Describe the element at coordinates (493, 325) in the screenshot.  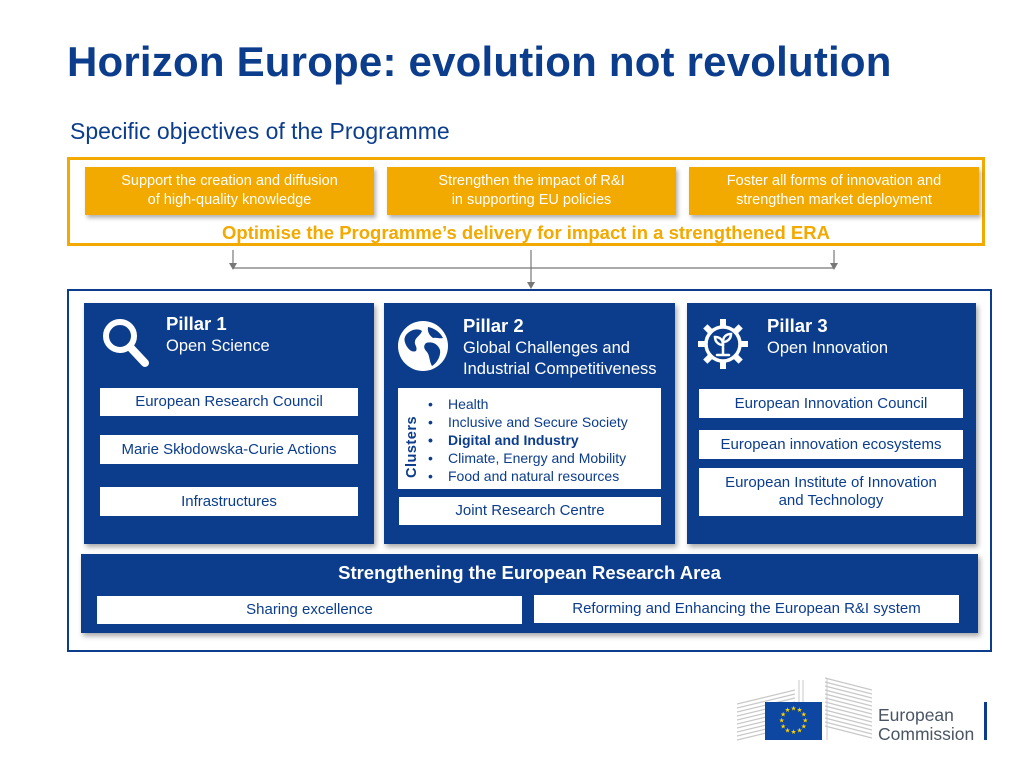
I see `pillar-2-title: Pillar 2` at that location.